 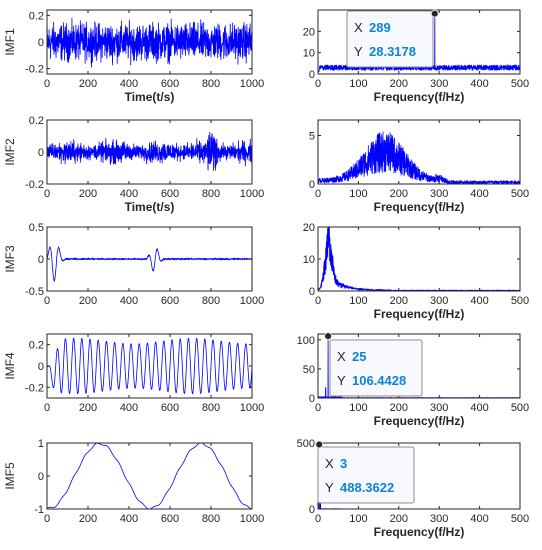 I want to click on imf4-freq-frame, so click(x=419, y=366).